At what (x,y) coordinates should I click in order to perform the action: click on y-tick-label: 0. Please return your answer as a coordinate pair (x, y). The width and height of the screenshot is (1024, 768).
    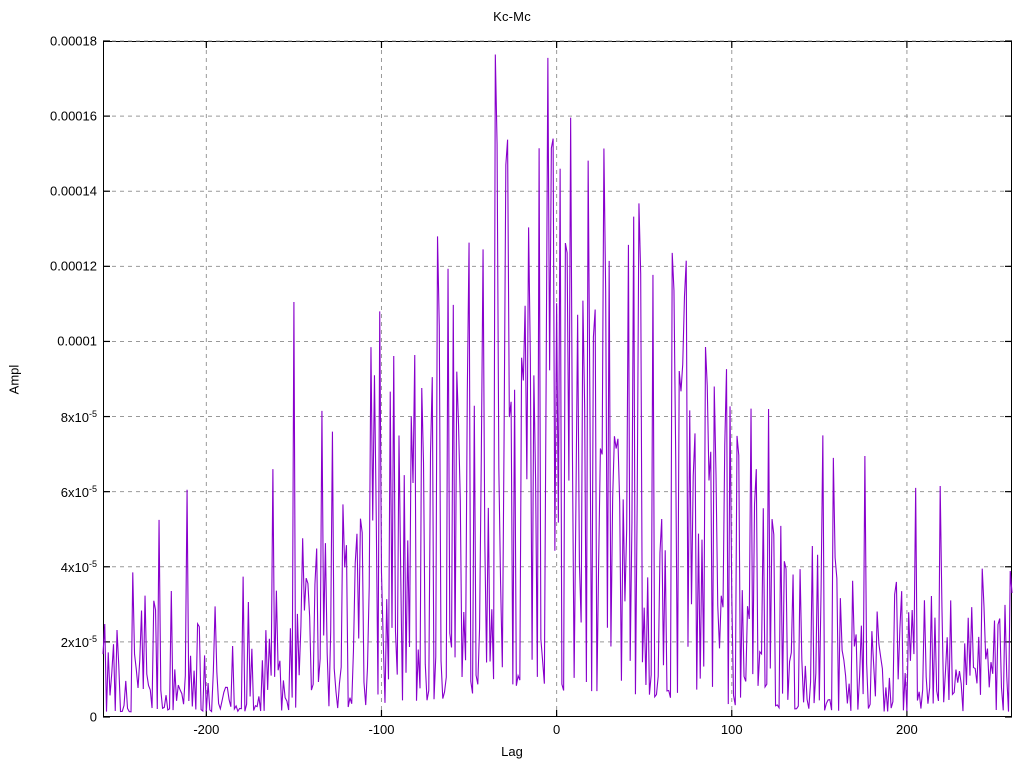
    Looking at the image, I should click on (93, 717).